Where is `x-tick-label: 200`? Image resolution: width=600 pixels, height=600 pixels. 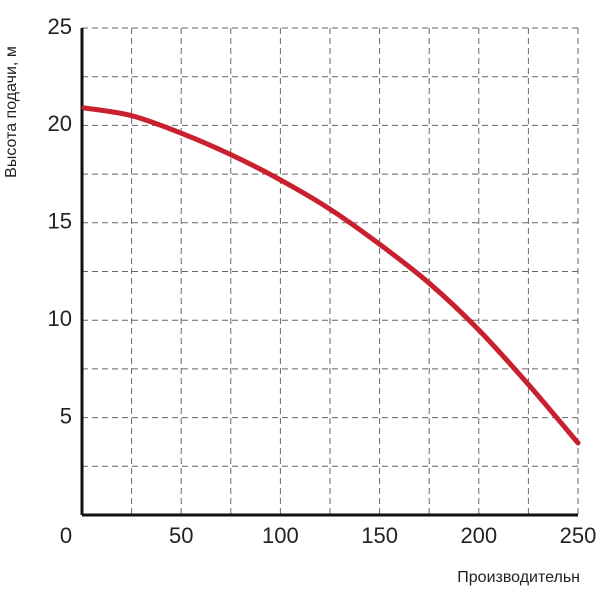 x-tick-label: 200 is located at coordinates (478, 535).